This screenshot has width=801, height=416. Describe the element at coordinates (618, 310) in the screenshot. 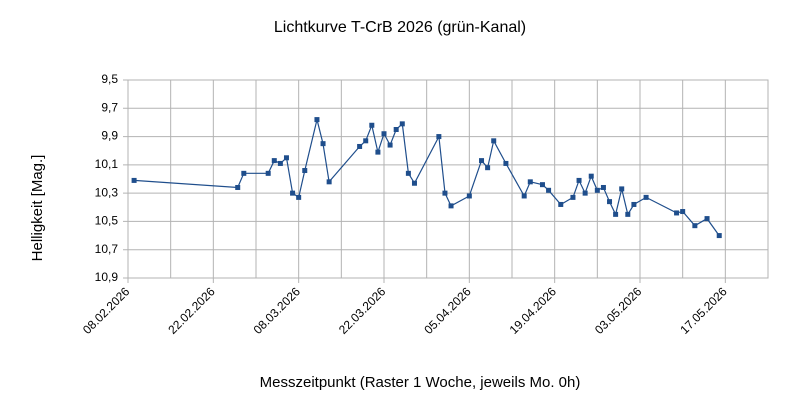

I see `x-tick-label: 03.05.2026` at that location.